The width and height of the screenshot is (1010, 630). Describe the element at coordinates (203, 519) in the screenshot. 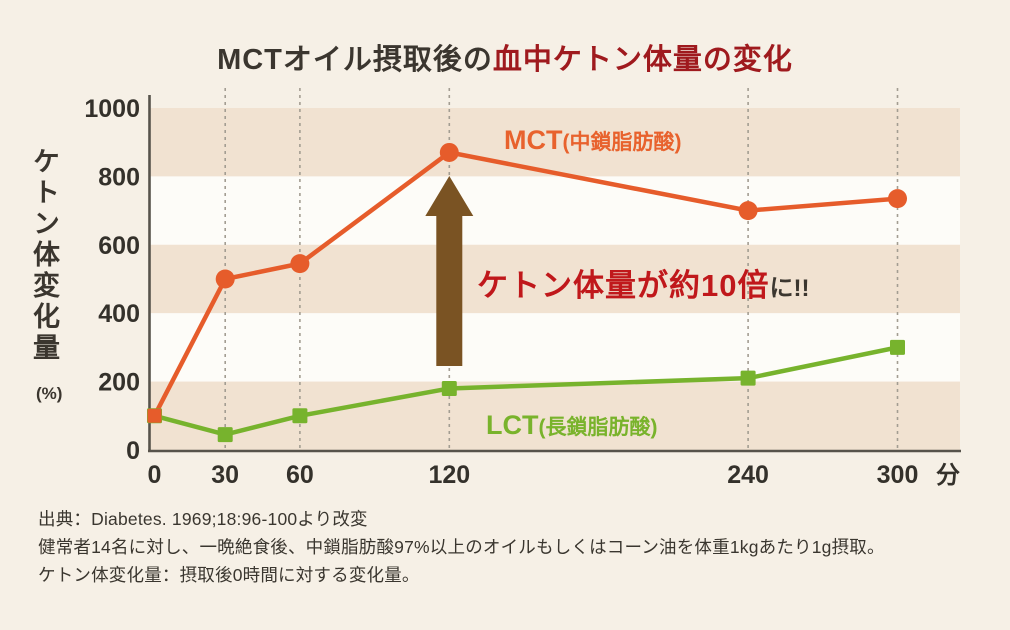

I see `source-note-line: 出典：Diabetes. 1969;18:96-100より改変` at that location.